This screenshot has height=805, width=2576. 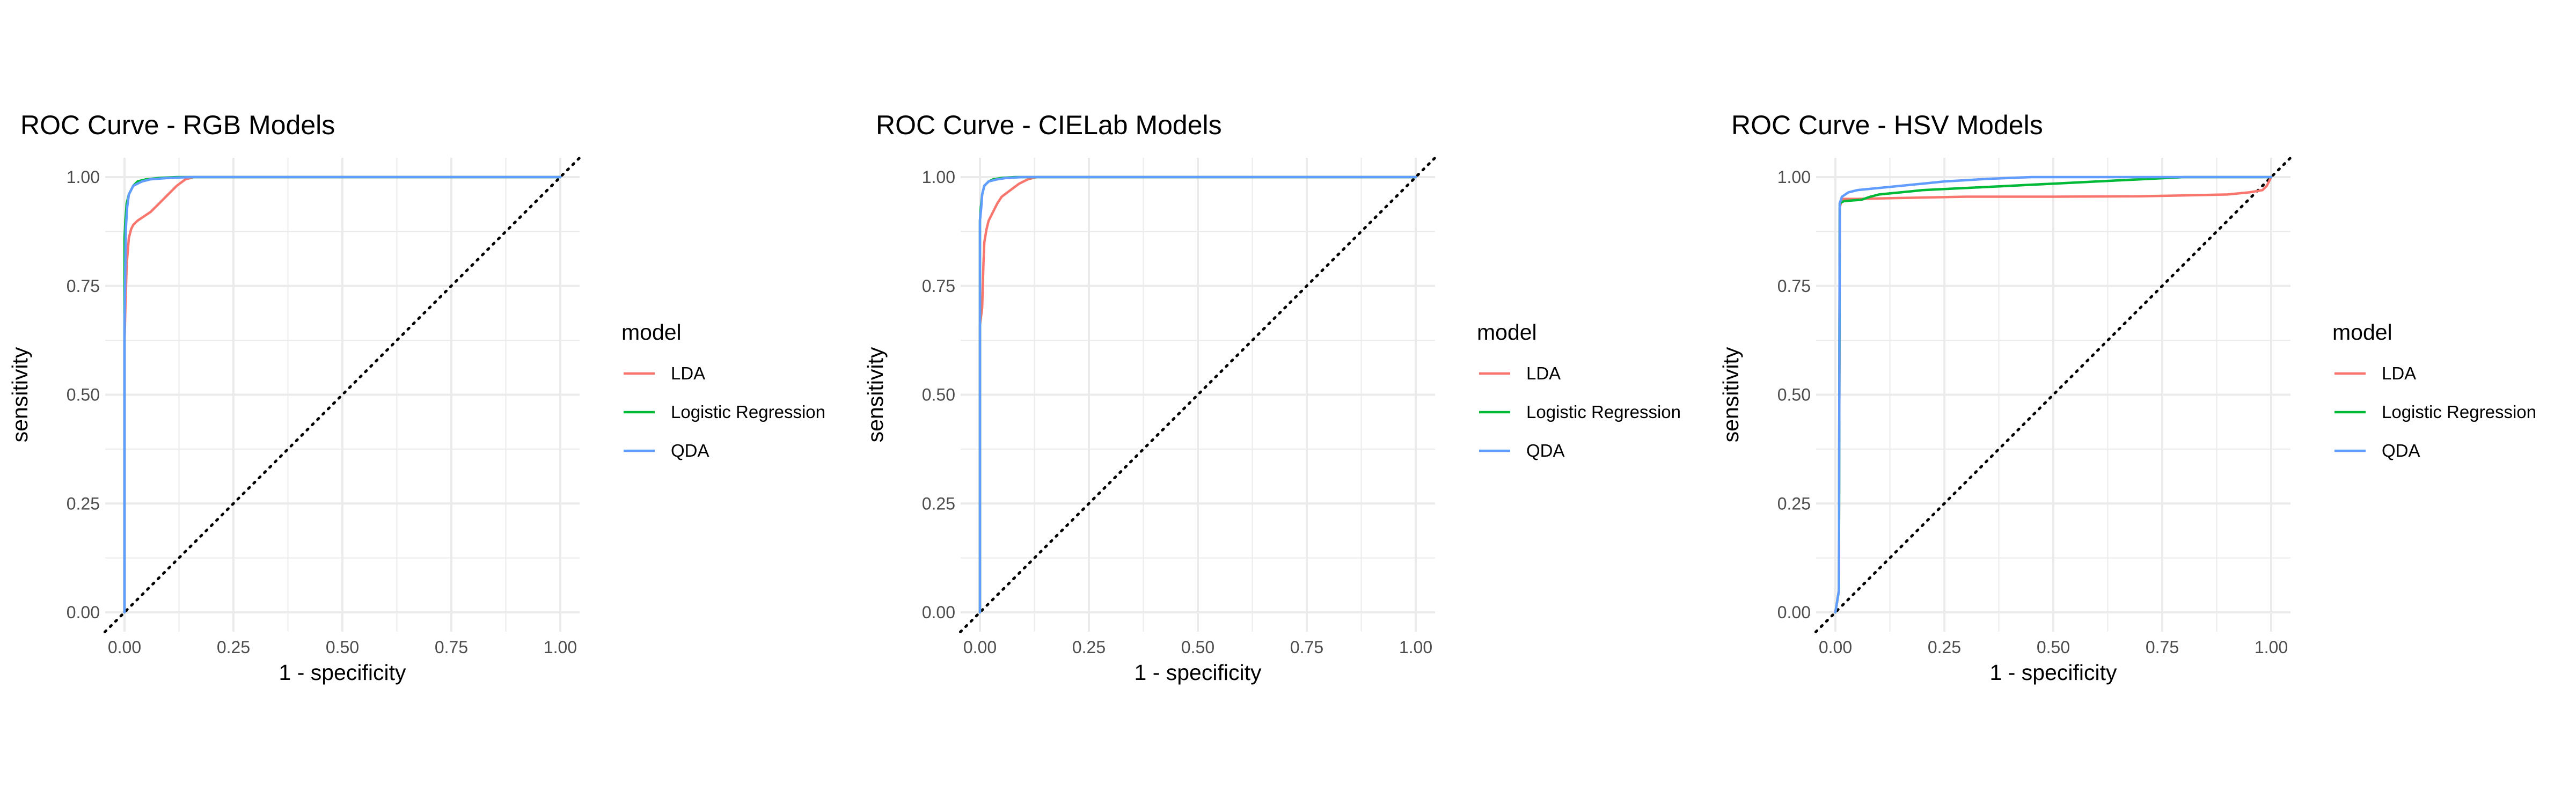 I want to click on roc-line-logistic-regression, so click(x=2053, y=394).